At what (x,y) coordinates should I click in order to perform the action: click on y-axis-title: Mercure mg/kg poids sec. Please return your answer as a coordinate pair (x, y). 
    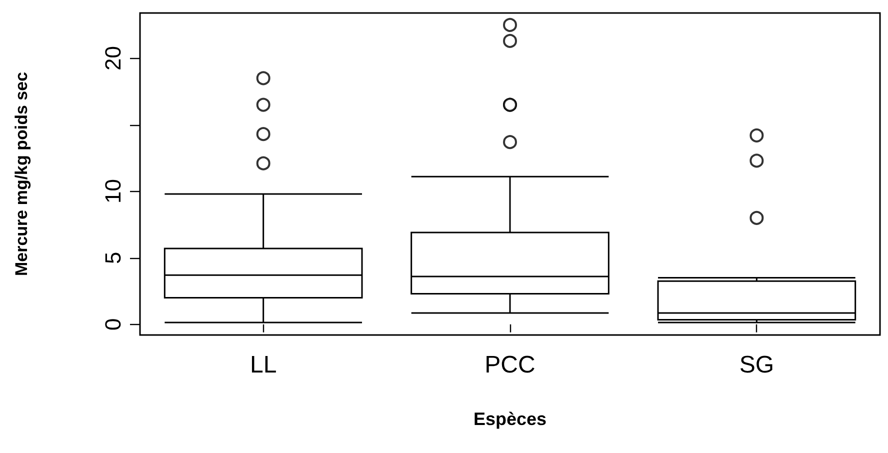
    Looking at the image, I should click on (21, 174).